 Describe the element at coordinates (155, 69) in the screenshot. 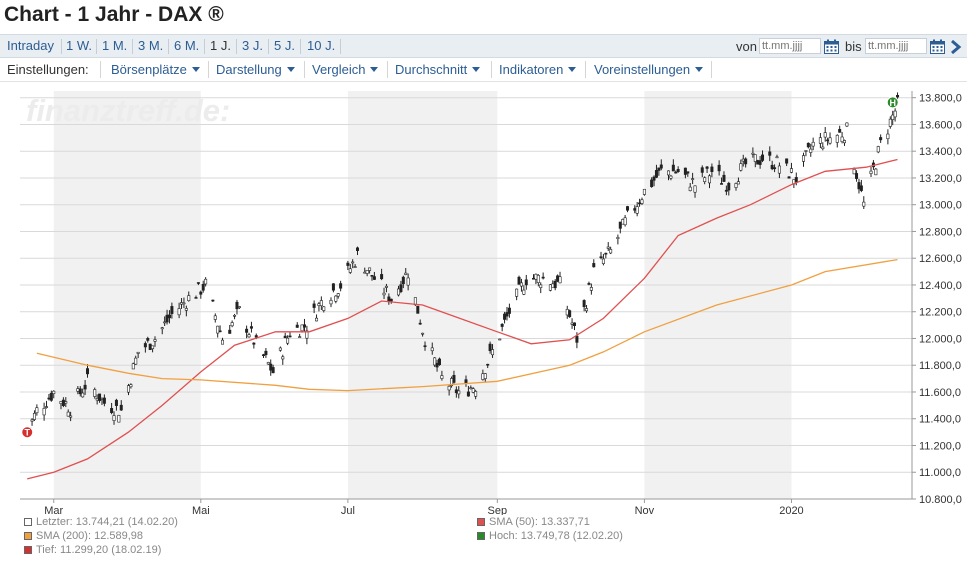

I see `menu-boersenplaetze: Börsenplätze` at that location.